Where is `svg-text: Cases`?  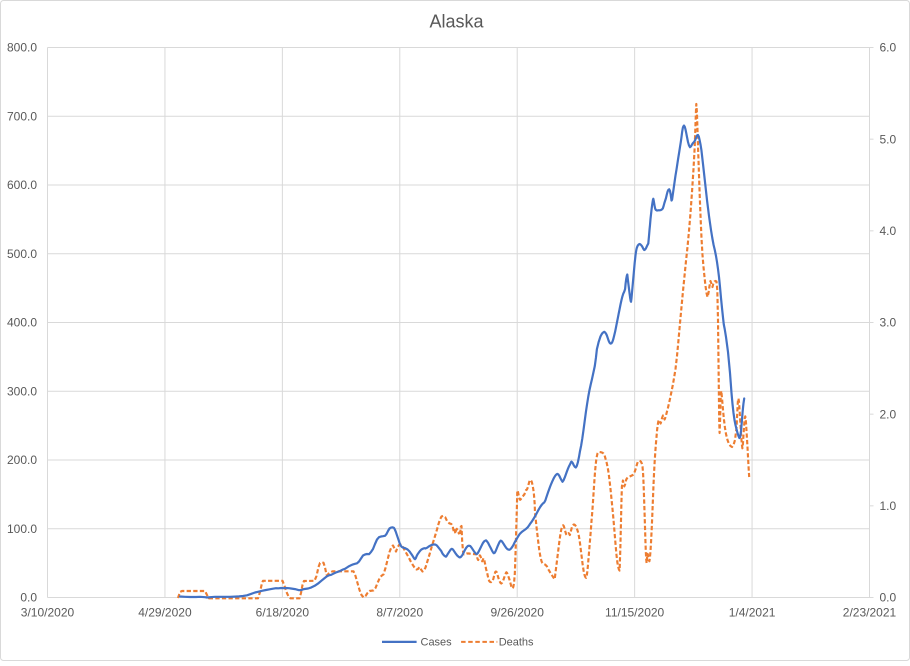
svg-text: Cases is located at coordinates (437, 643).